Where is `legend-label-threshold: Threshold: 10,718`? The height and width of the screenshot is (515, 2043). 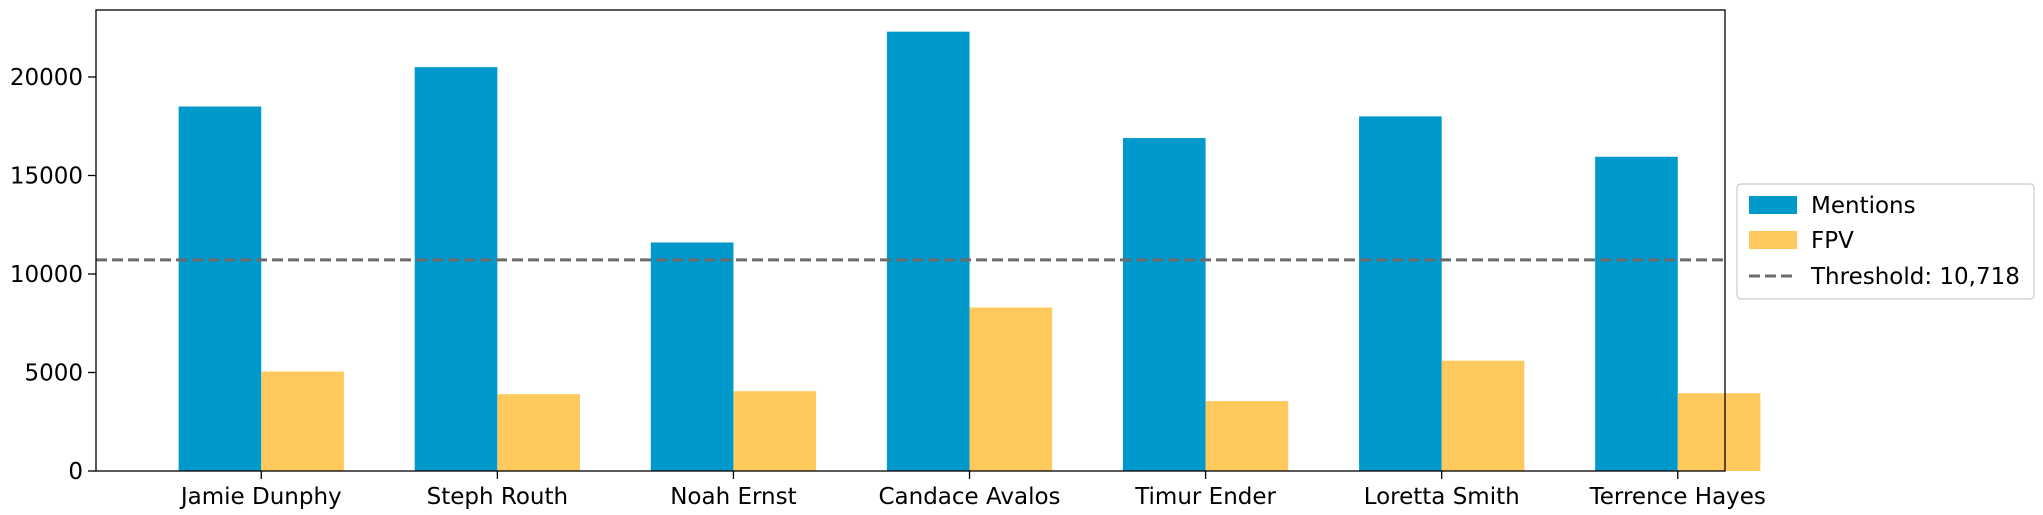 legend-label-threshold: Threshold: 10,718 is located at coordinates (1915, 277).